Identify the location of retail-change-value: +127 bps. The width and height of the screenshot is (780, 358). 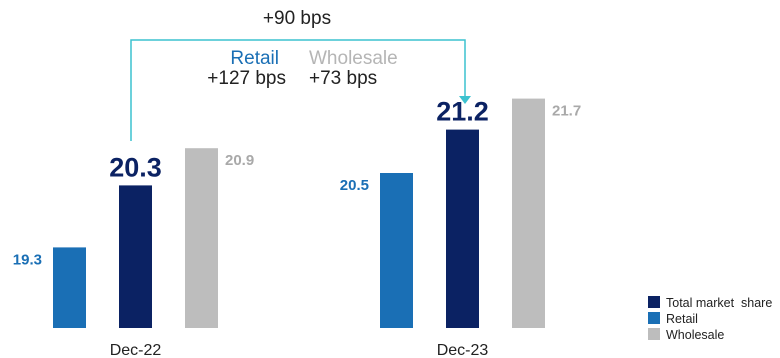
(246, 78).